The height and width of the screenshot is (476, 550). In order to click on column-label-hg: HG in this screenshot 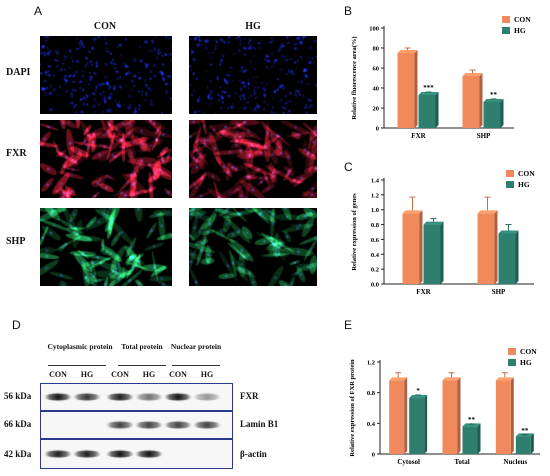, I will do `click(253, 26)`.